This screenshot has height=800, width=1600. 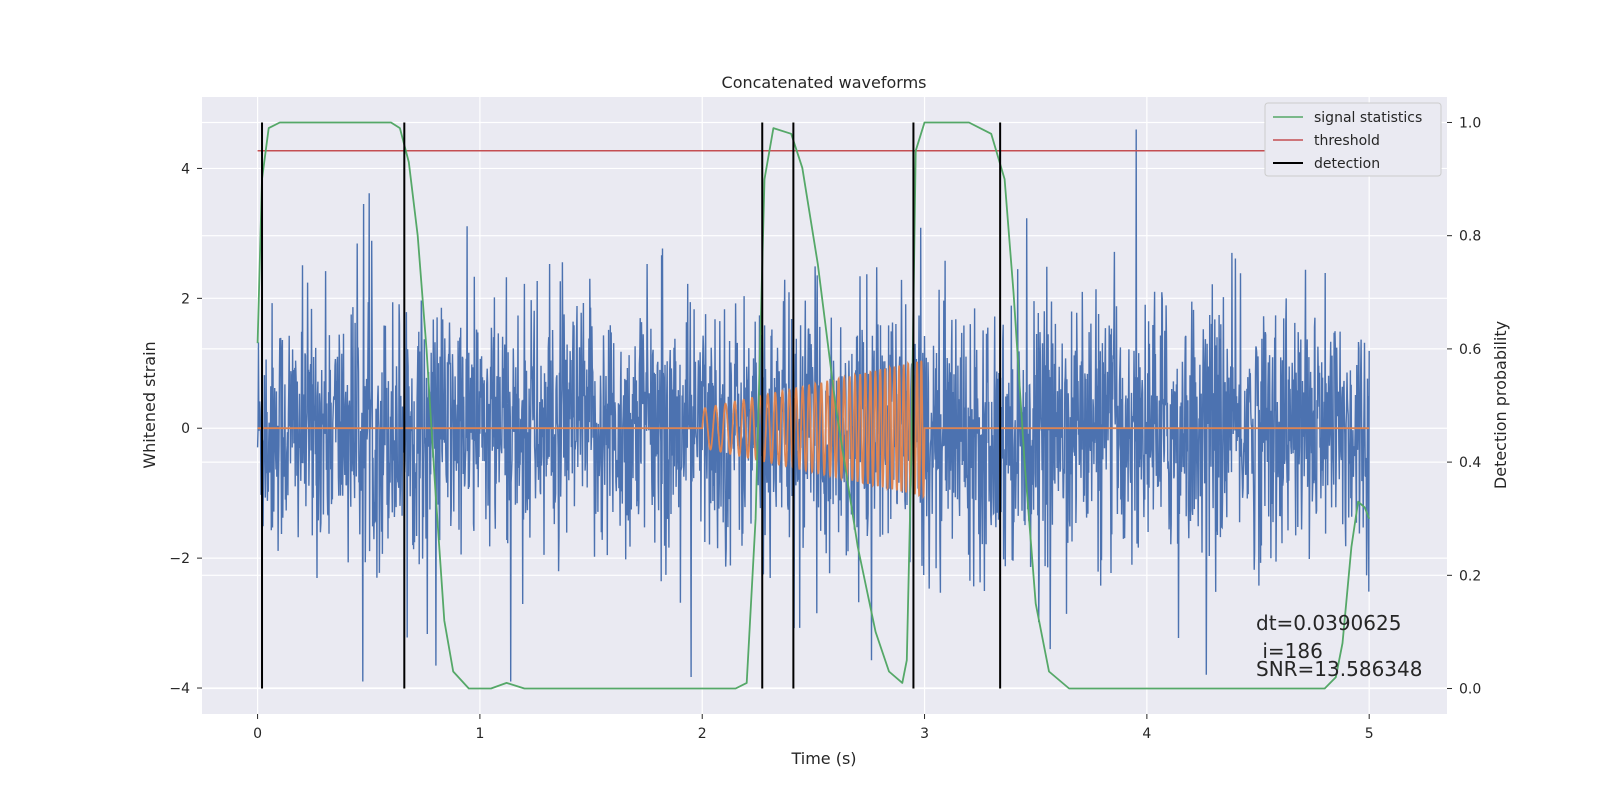 I want to click on x-axis-ticks: 0 1 2 3 4 5, so click(x=813, y=728).